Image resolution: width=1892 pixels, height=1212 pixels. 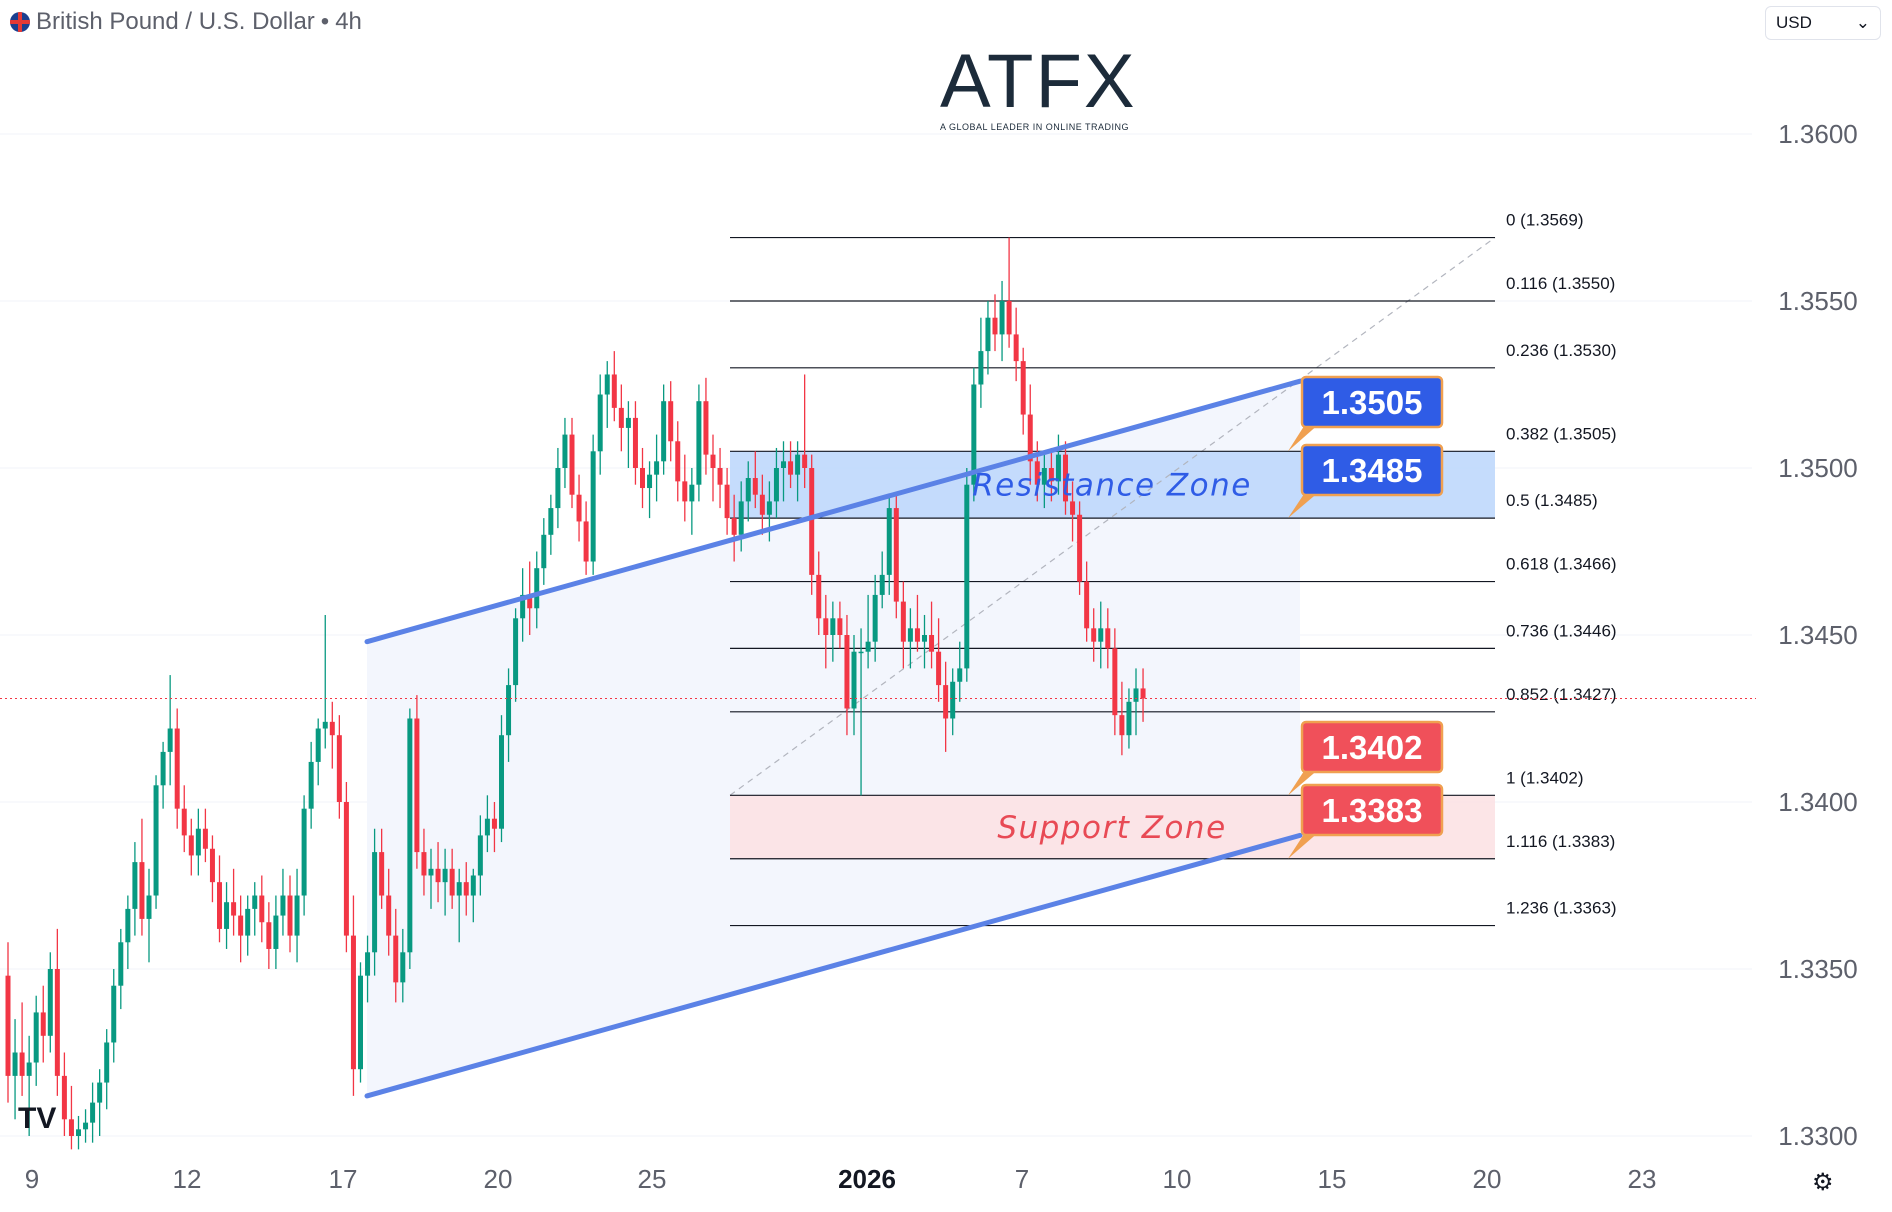 I want to click on y-tick-label: 1.3500, so click(x=1818, y=468).